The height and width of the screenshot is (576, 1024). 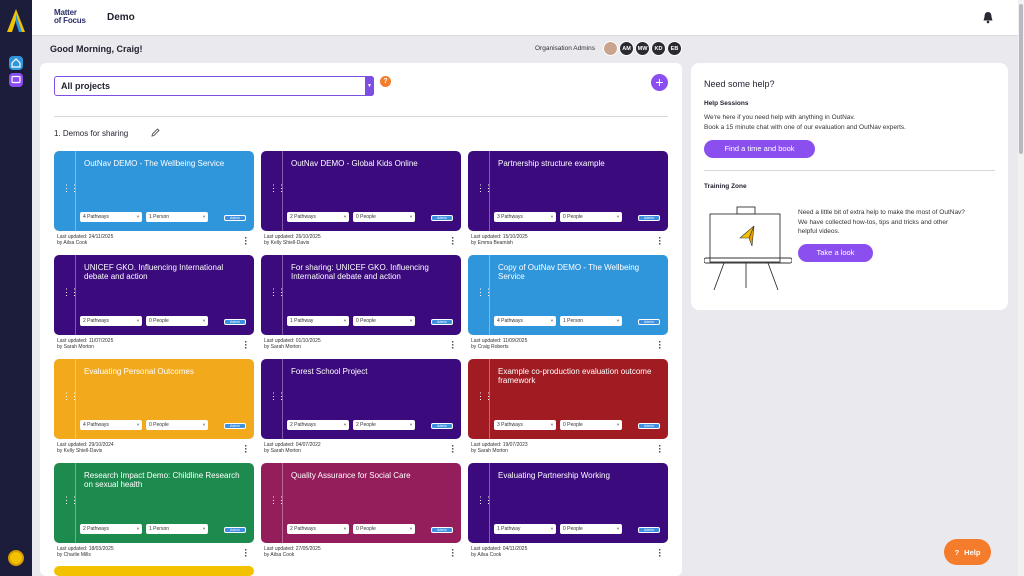 What do you see at coordinates (674, 48) in the screenshot?
I see `admin-avatar: EB` at bounding box center [674, 48].